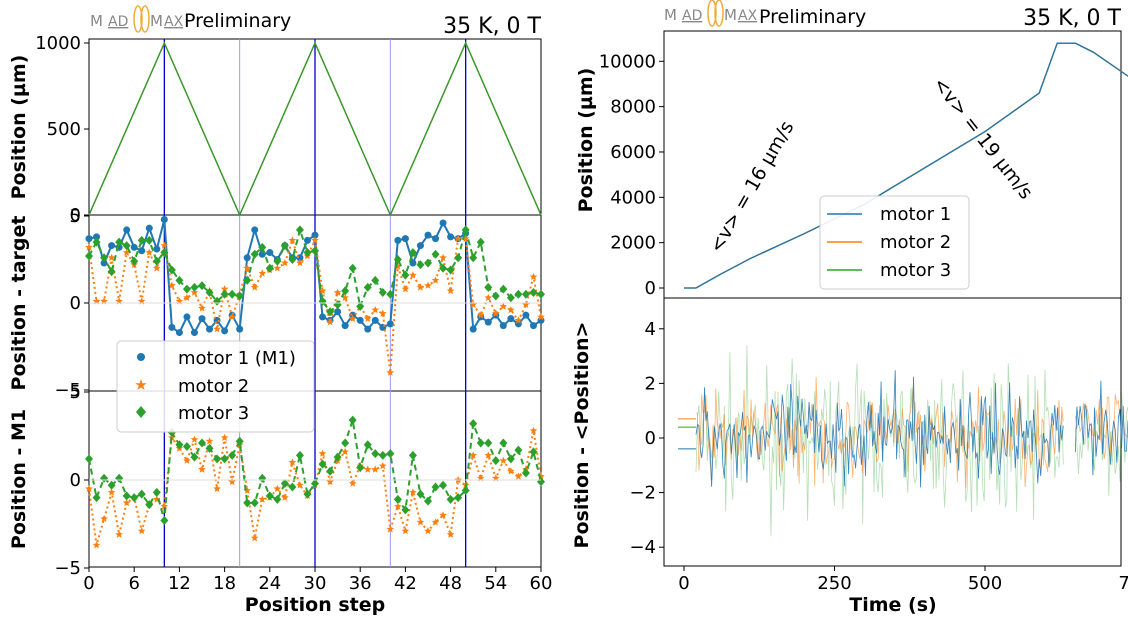 This screenshot has height=621, width=1128. Describe the element at coordinates (156, 21) in the screenshot. I see `svg-text: M` at that location.